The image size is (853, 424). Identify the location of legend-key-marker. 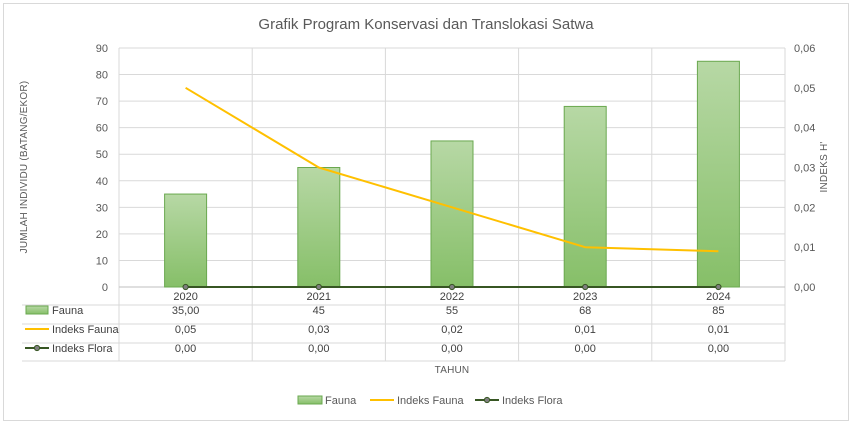
(487, 400).